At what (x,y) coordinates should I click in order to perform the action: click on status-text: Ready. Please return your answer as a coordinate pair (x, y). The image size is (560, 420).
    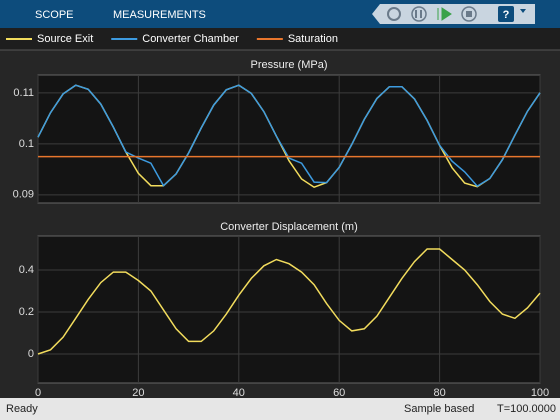
    Looking at the image, I should click on (22, 409).